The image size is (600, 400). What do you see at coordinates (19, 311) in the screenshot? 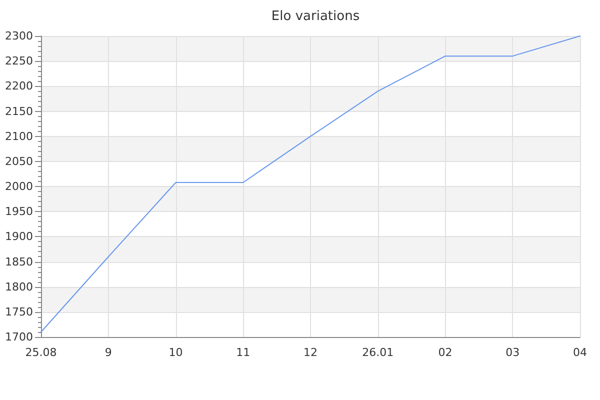
I see `y-tick-label: 1750` at bounding box center [19, 311].